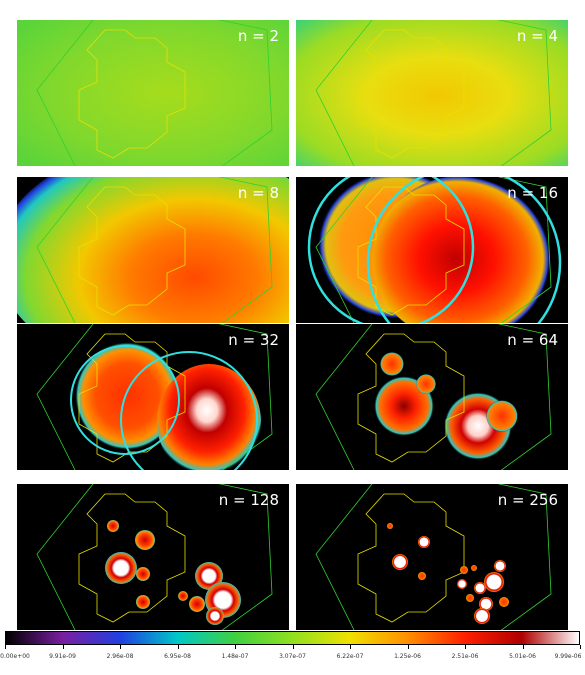  Describe the element at coordinates (258, 36) in the screenshot. I see `panel-label: n = 2` at that location.